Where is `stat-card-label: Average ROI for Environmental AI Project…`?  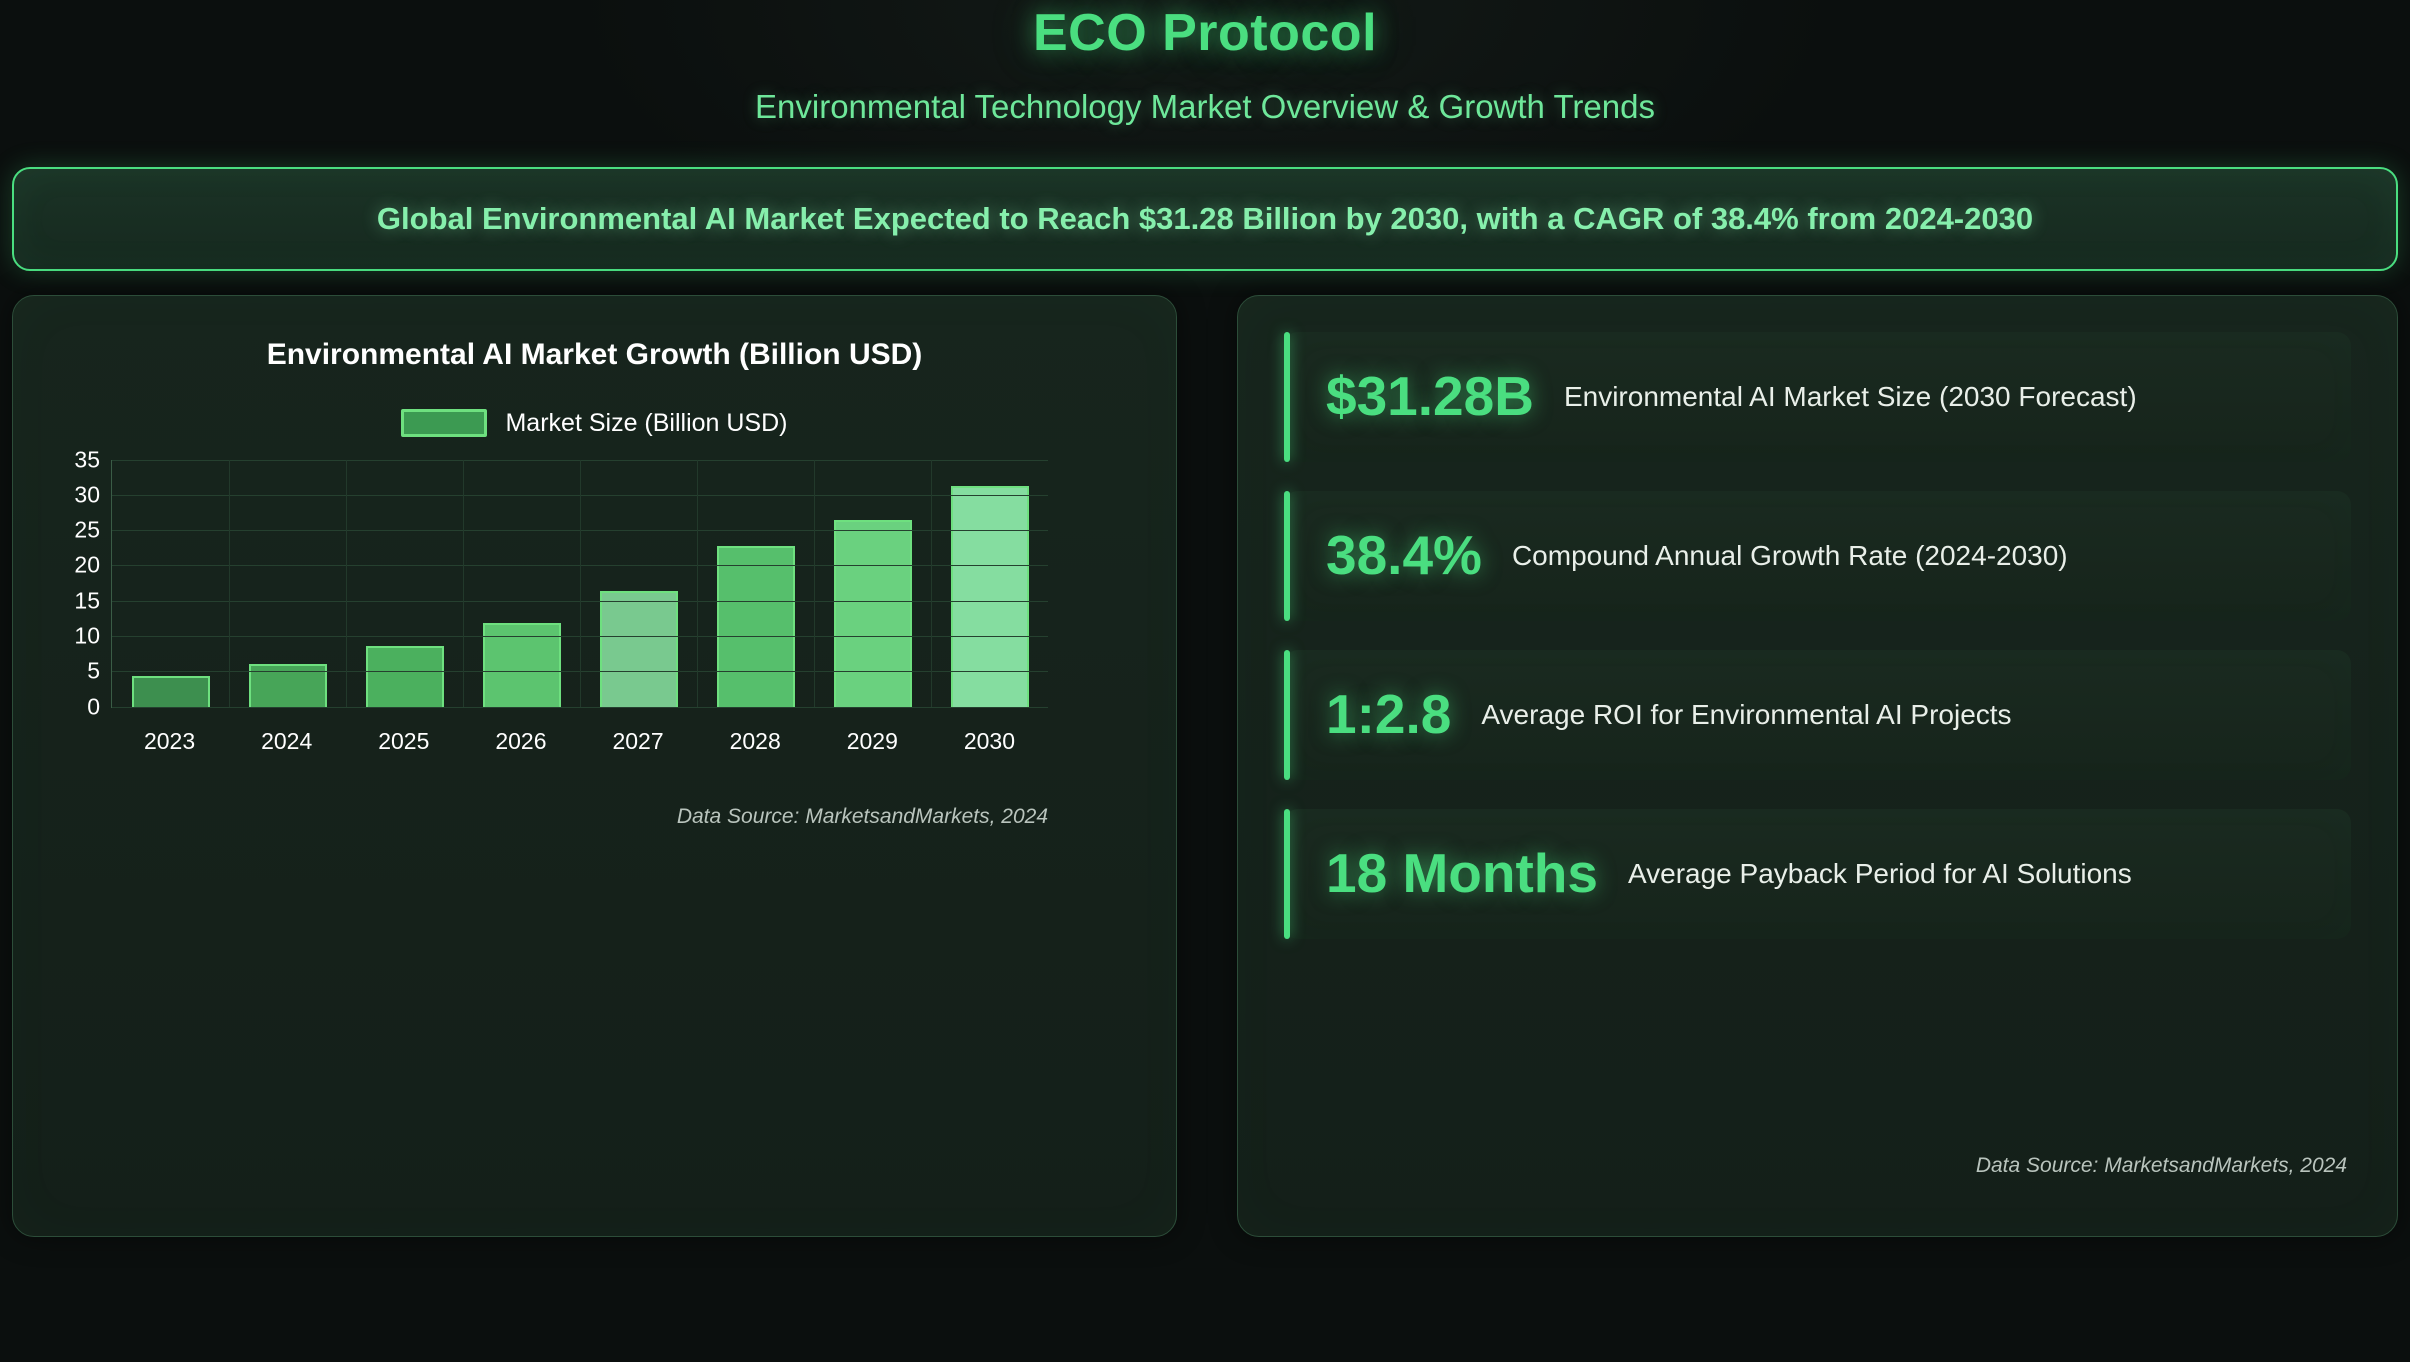 stat-card-label: Average ROI for Environmental AI Project… is located at coordinates (1746, 714).